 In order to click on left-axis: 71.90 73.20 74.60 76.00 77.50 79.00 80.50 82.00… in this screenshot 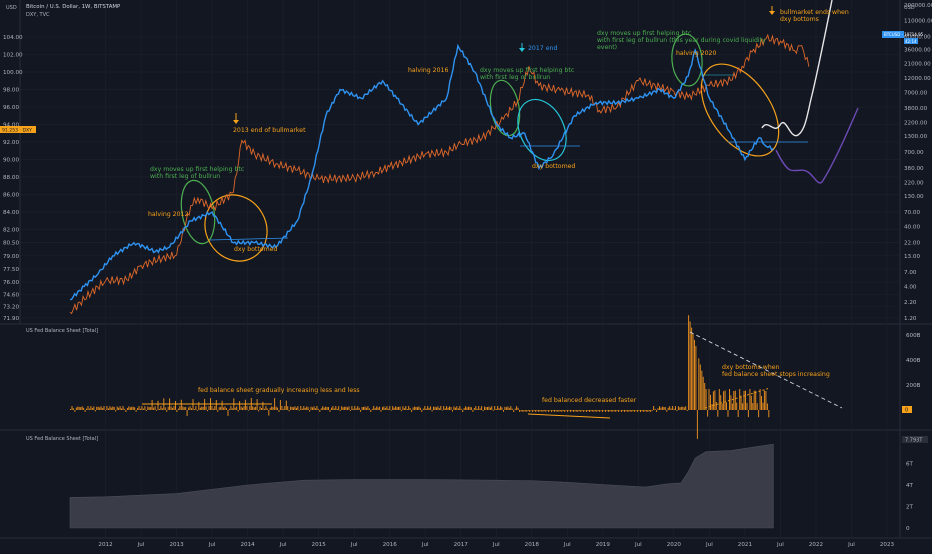, I will do `click(13, 178)`.